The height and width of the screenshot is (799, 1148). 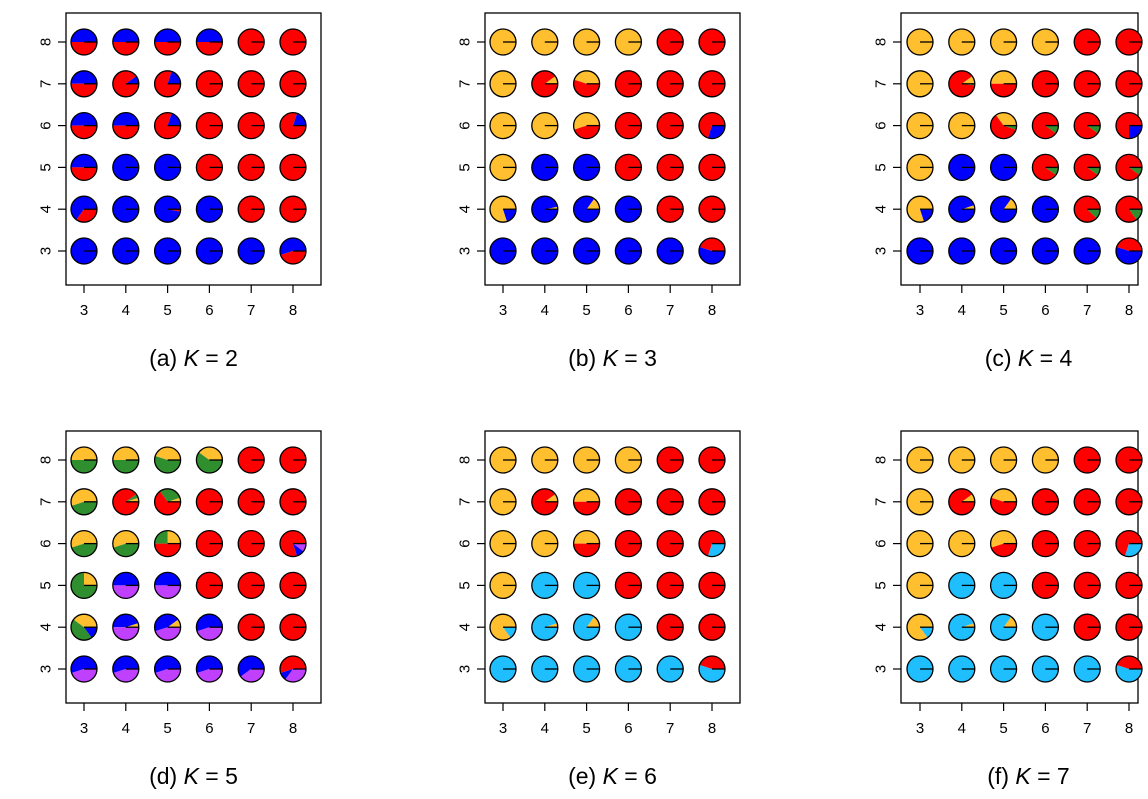 What do you see at coordinates (612, 358) in the screenshot?
I see `panel-caption: (b) K = 3` at bounding box center [612, 358].